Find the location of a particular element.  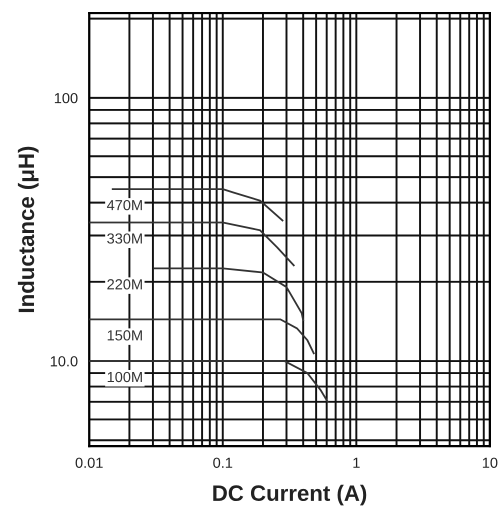

x-axis-title: DC Current (A) is located at coordinates (289, 495).